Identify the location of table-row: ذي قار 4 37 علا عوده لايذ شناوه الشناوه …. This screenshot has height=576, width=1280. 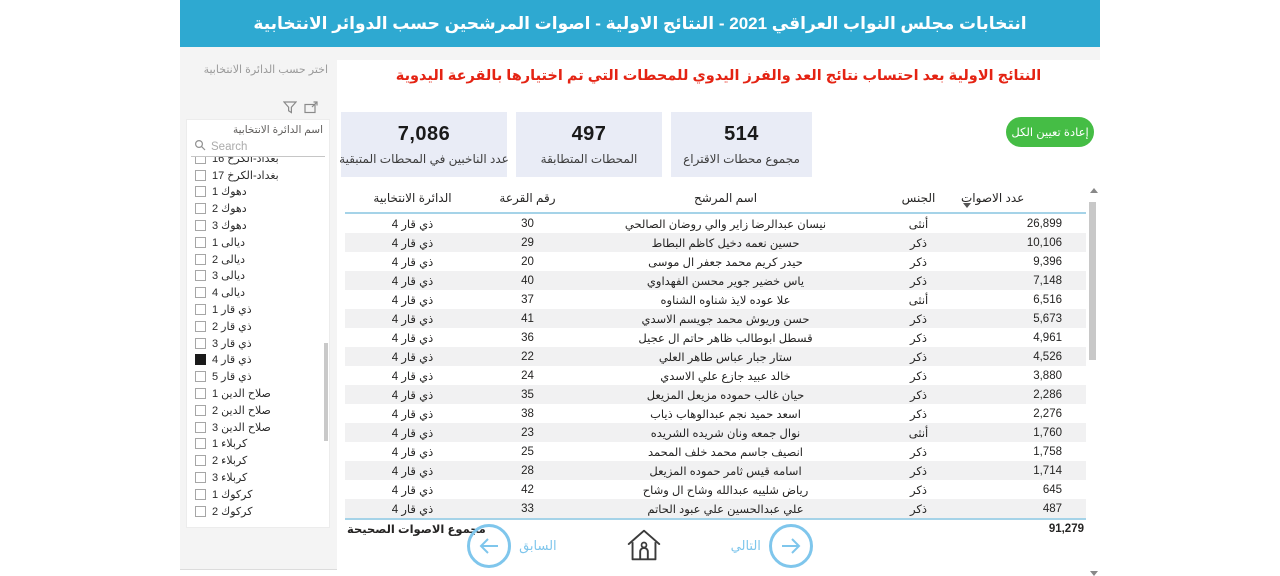
(715, 299).